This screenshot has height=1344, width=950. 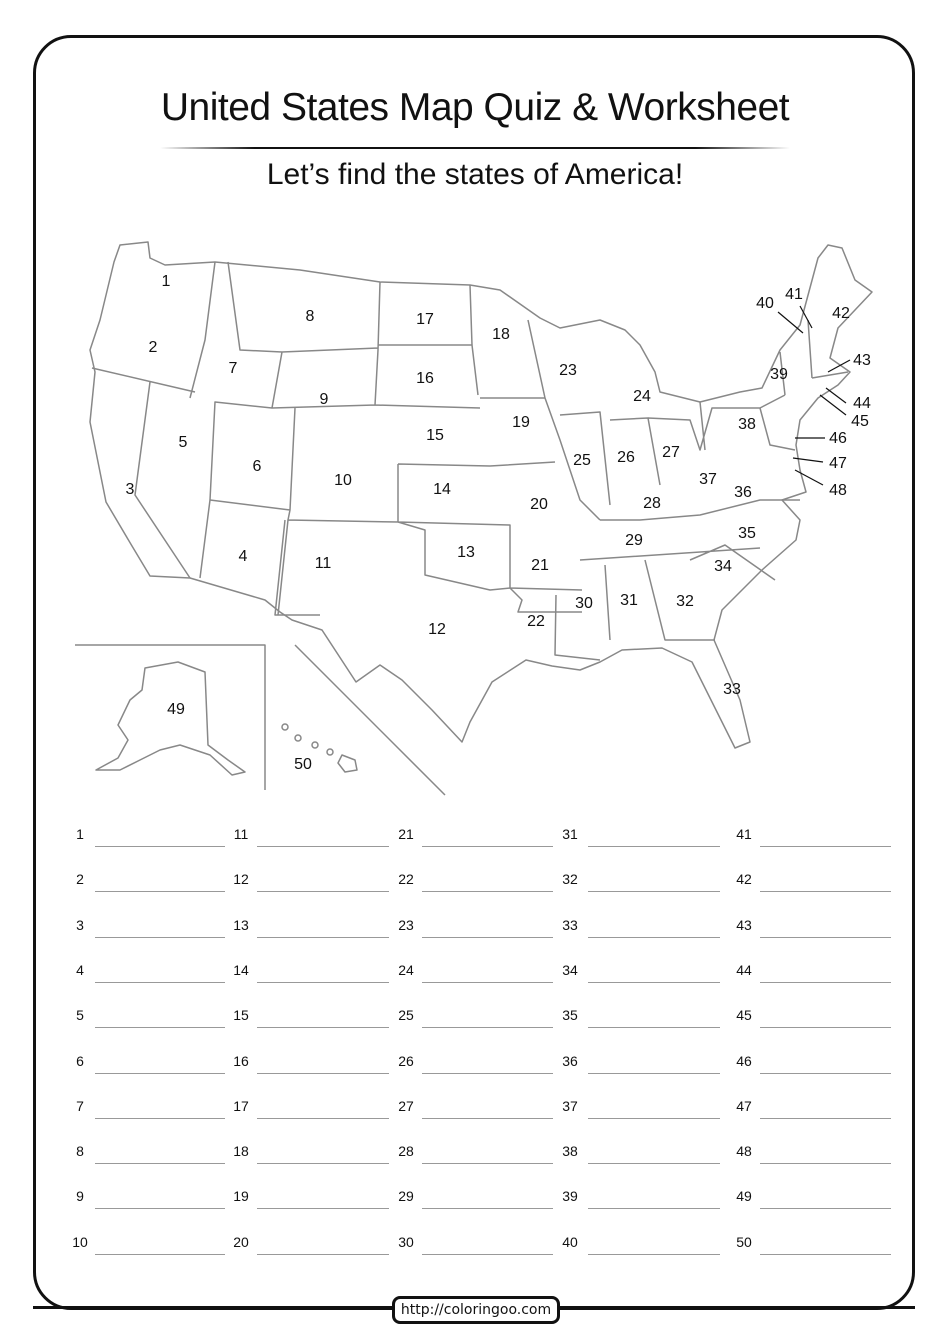 What do you see at coordinates (80, 1105) in the screenshot?
I see `answer-number: 7` at bounding box center [80, 1105].